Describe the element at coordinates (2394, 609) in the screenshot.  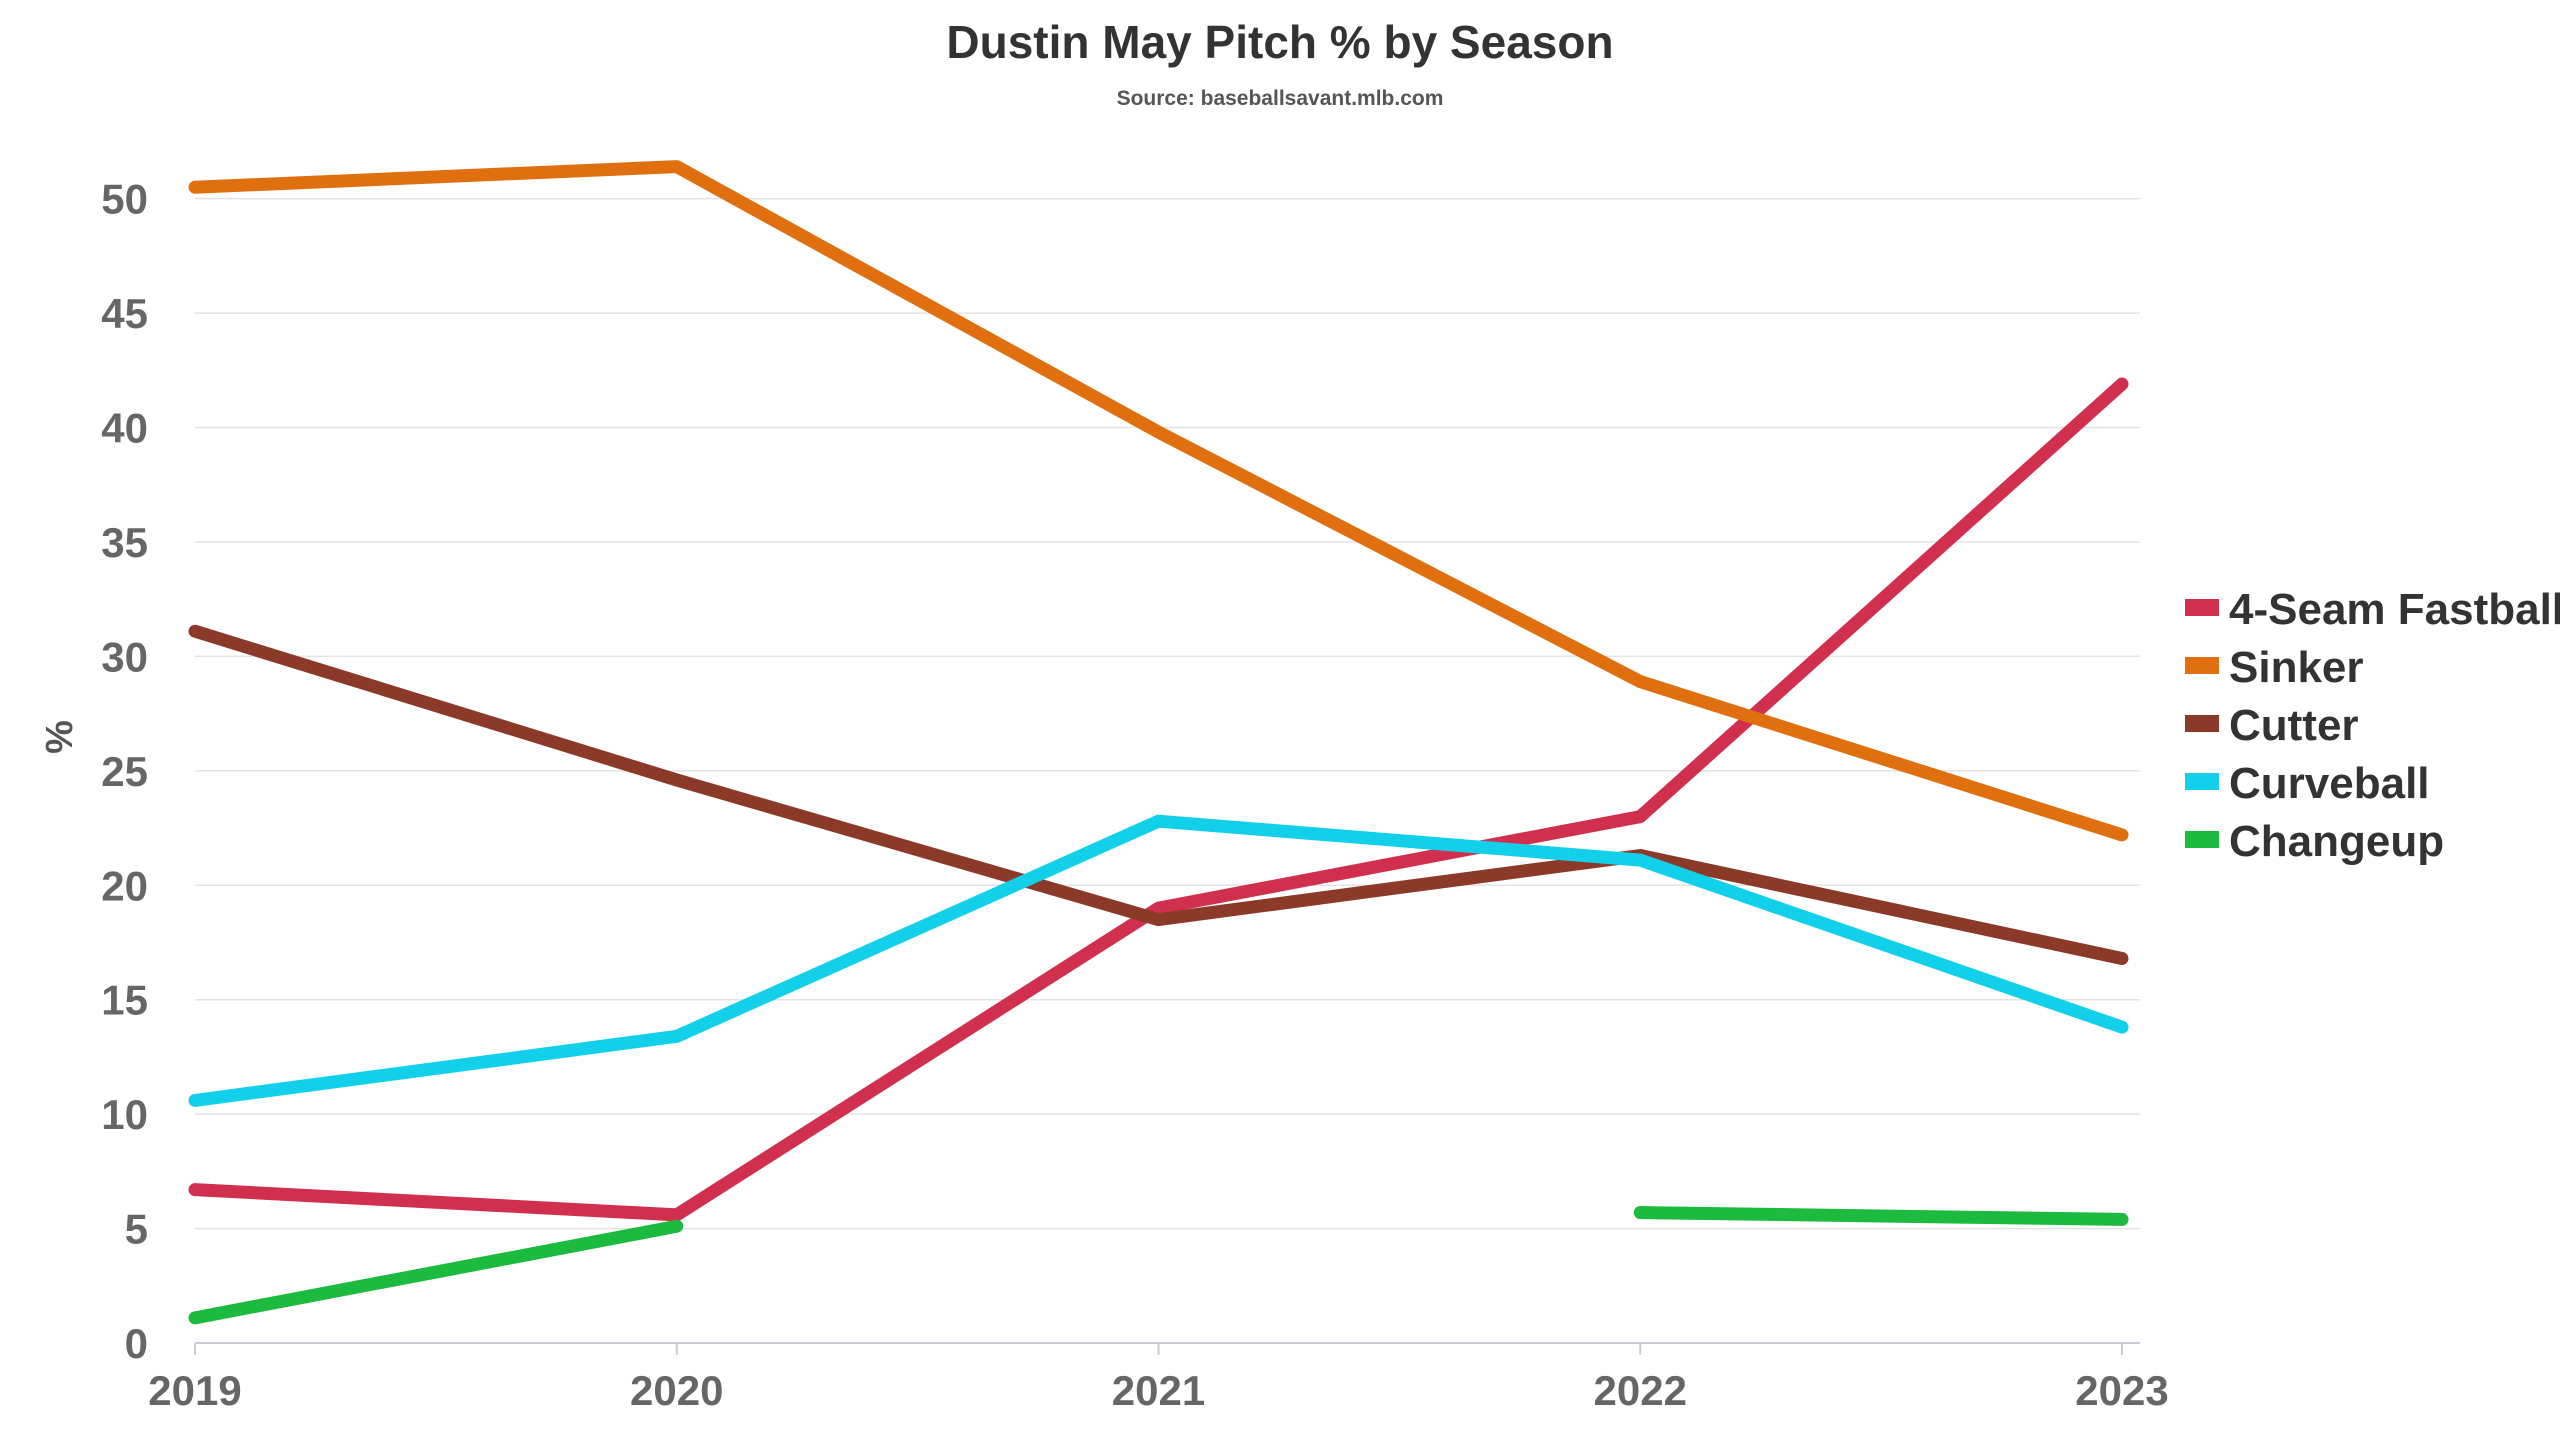
I see `legend-label: 4-Seam Fastball` at that location.